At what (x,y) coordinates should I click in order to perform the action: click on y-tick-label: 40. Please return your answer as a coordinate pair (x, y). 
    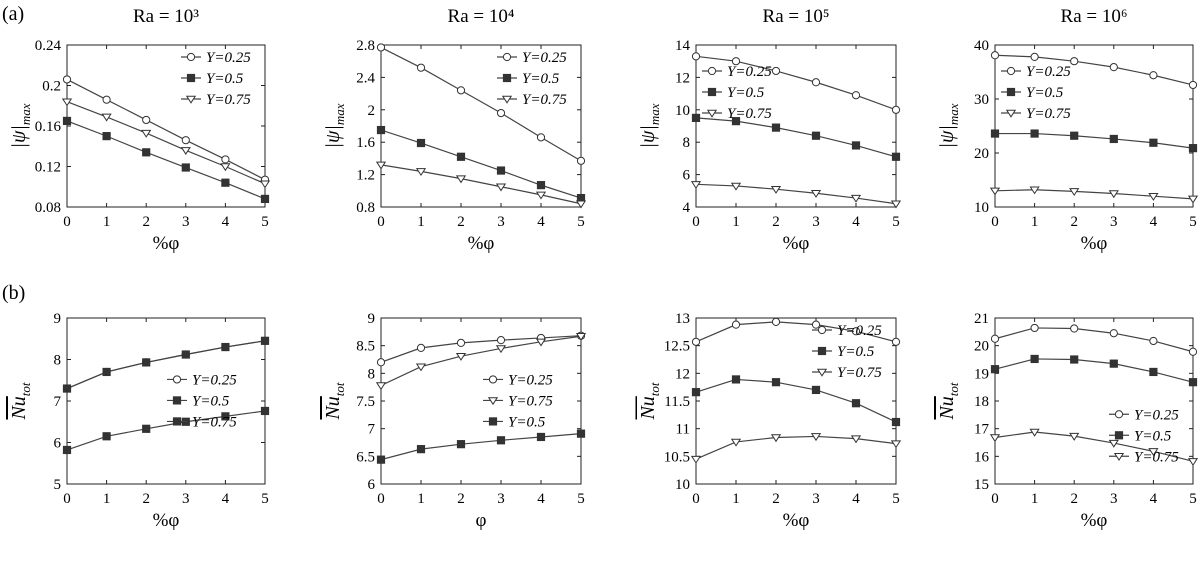
    Looking at the image, I should click on (981, 46).